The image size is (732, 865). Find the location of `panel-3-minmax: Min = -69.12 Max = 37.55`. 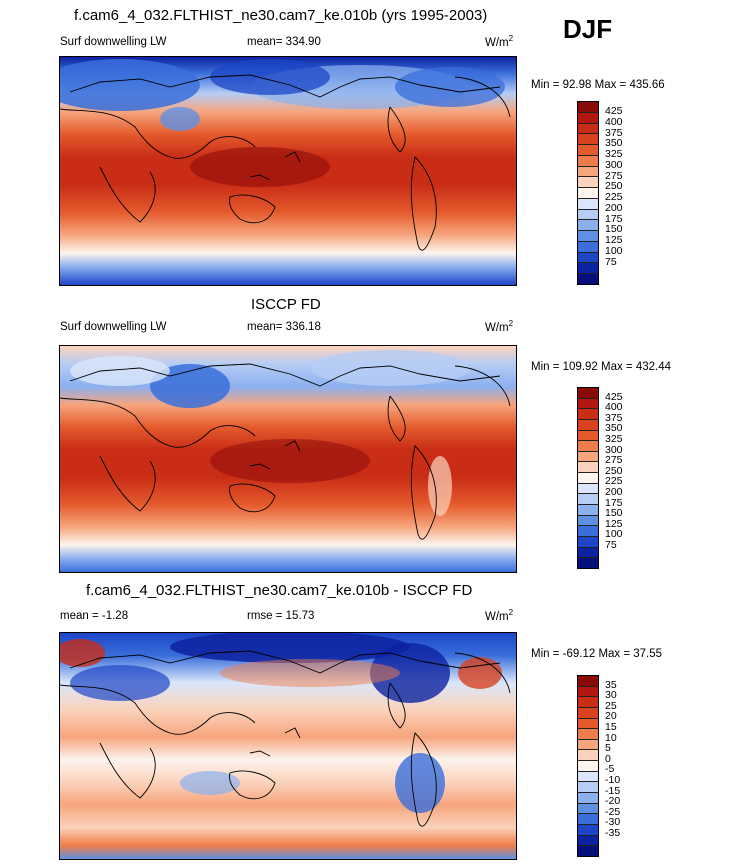

panel-3-minmax: Min = -69.12 Max = 37.55 is located at coordinates (597, 654).